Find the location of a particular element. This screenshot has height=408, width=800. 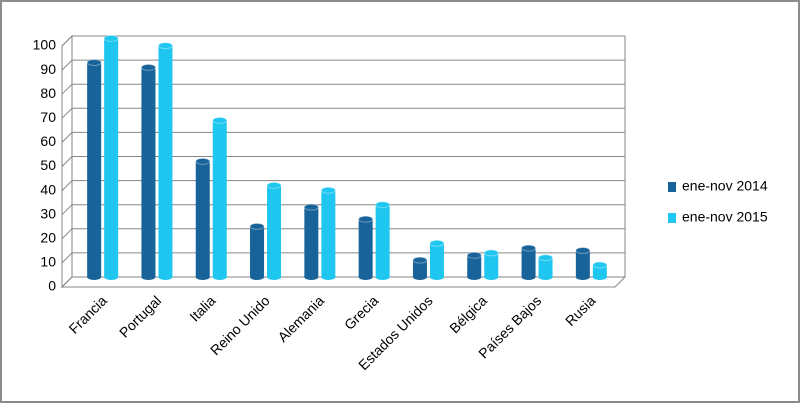

y-tick-label: 90 is located at coordinates (48, 69).